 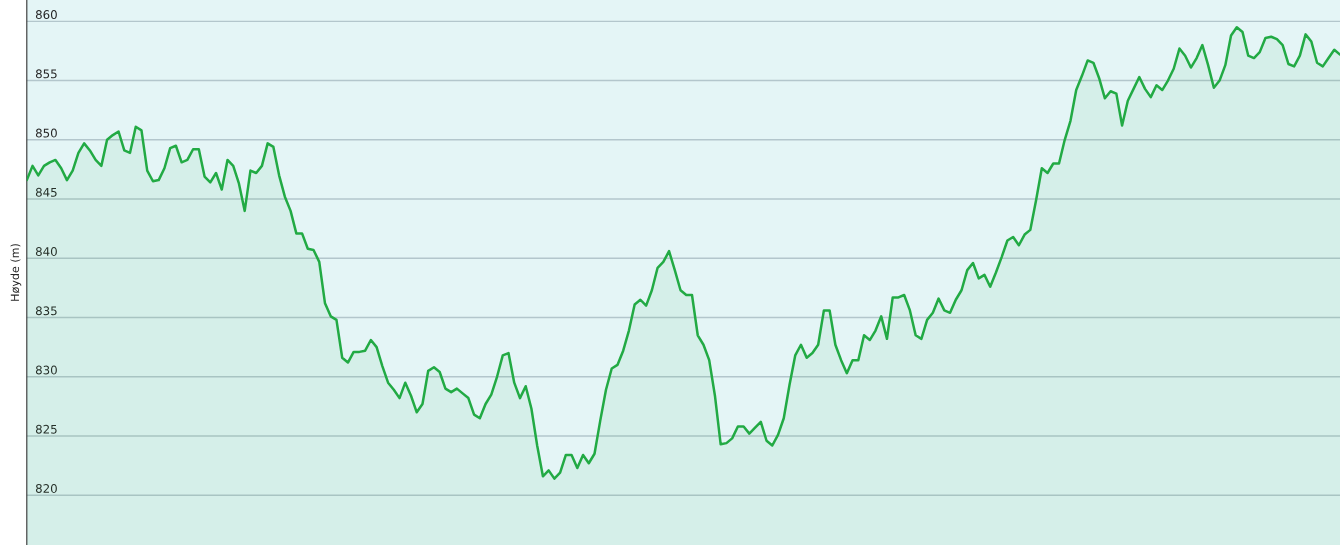 What do you see at coordinates (46, 192) in the screenshot?
I see `y-tick-label: 845` at bounding box center [46, 192].